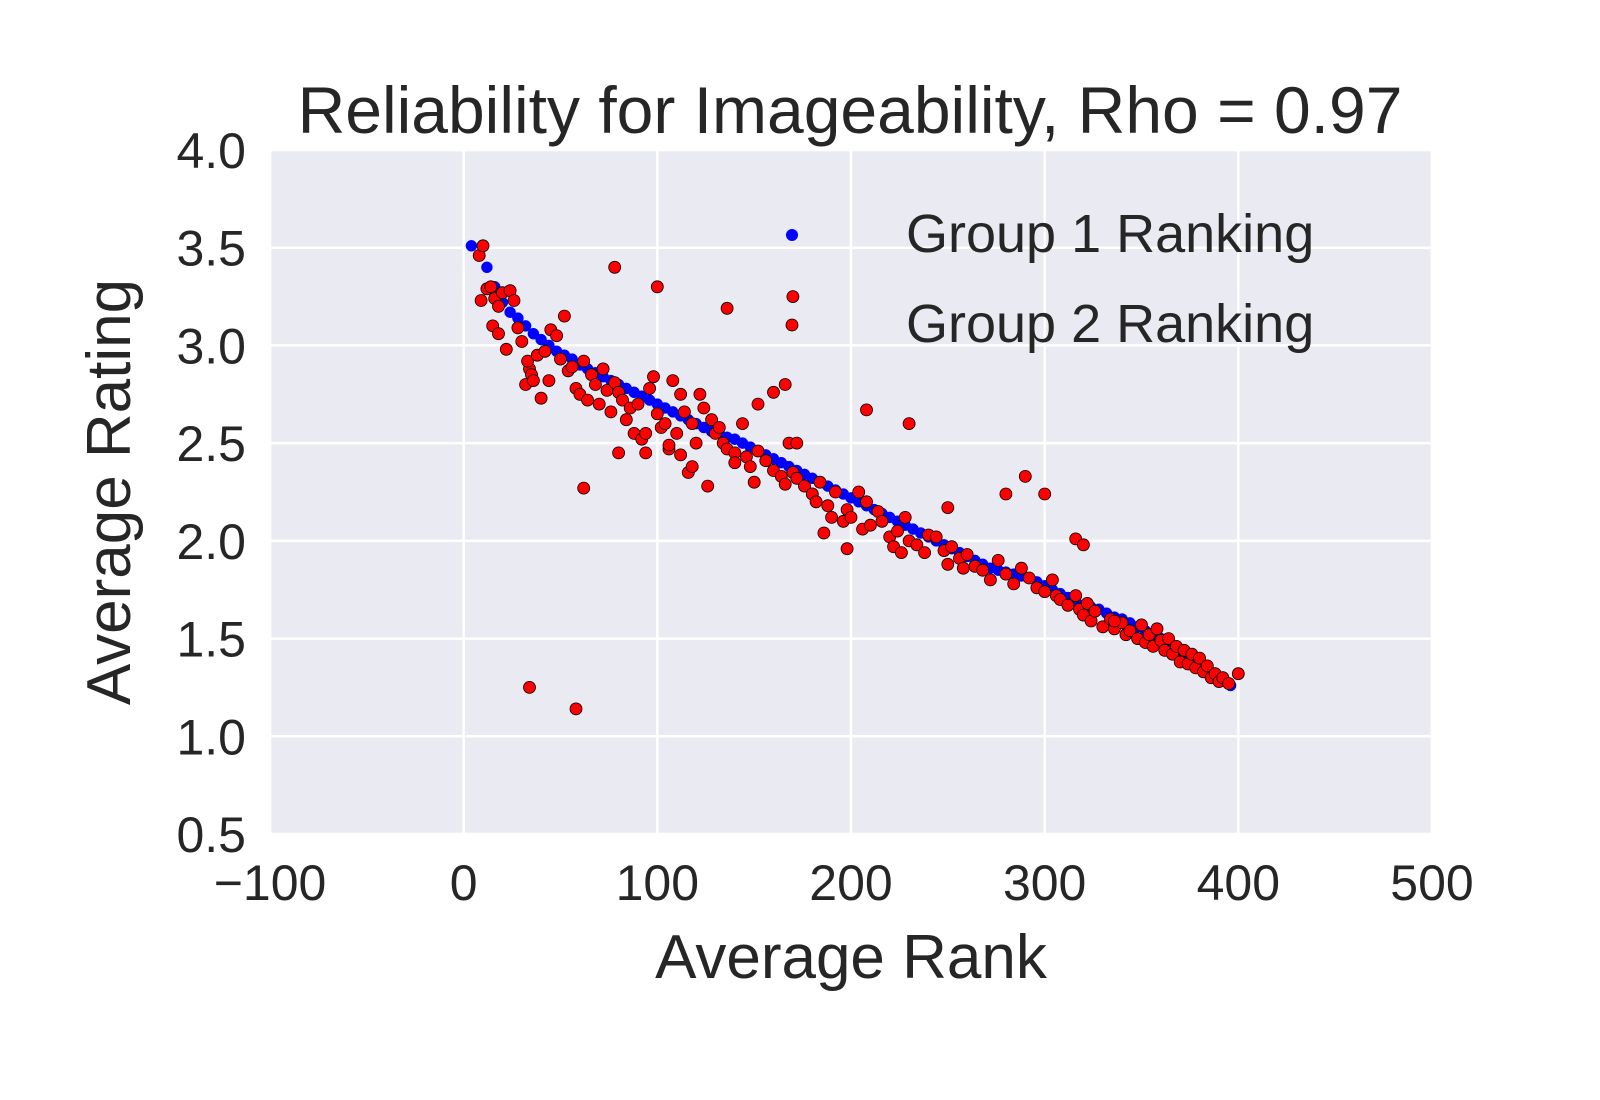  I want to click on x-tick-label: 0, so click(464, 883).